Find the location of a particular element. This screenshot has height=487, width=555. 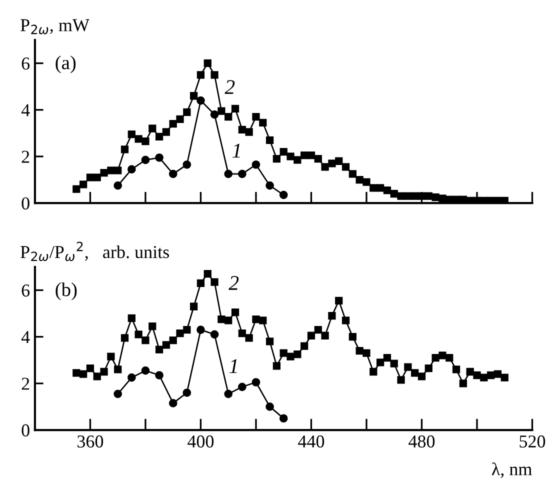

x-tick-label: 360 is located at coordinates (91, 441).